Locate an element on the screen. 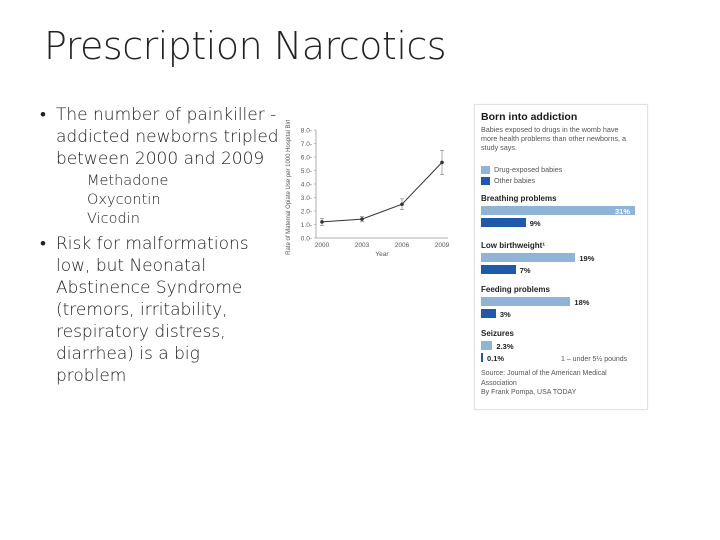  y-tick-label: 2.0- is located at coordinates (306, 212).